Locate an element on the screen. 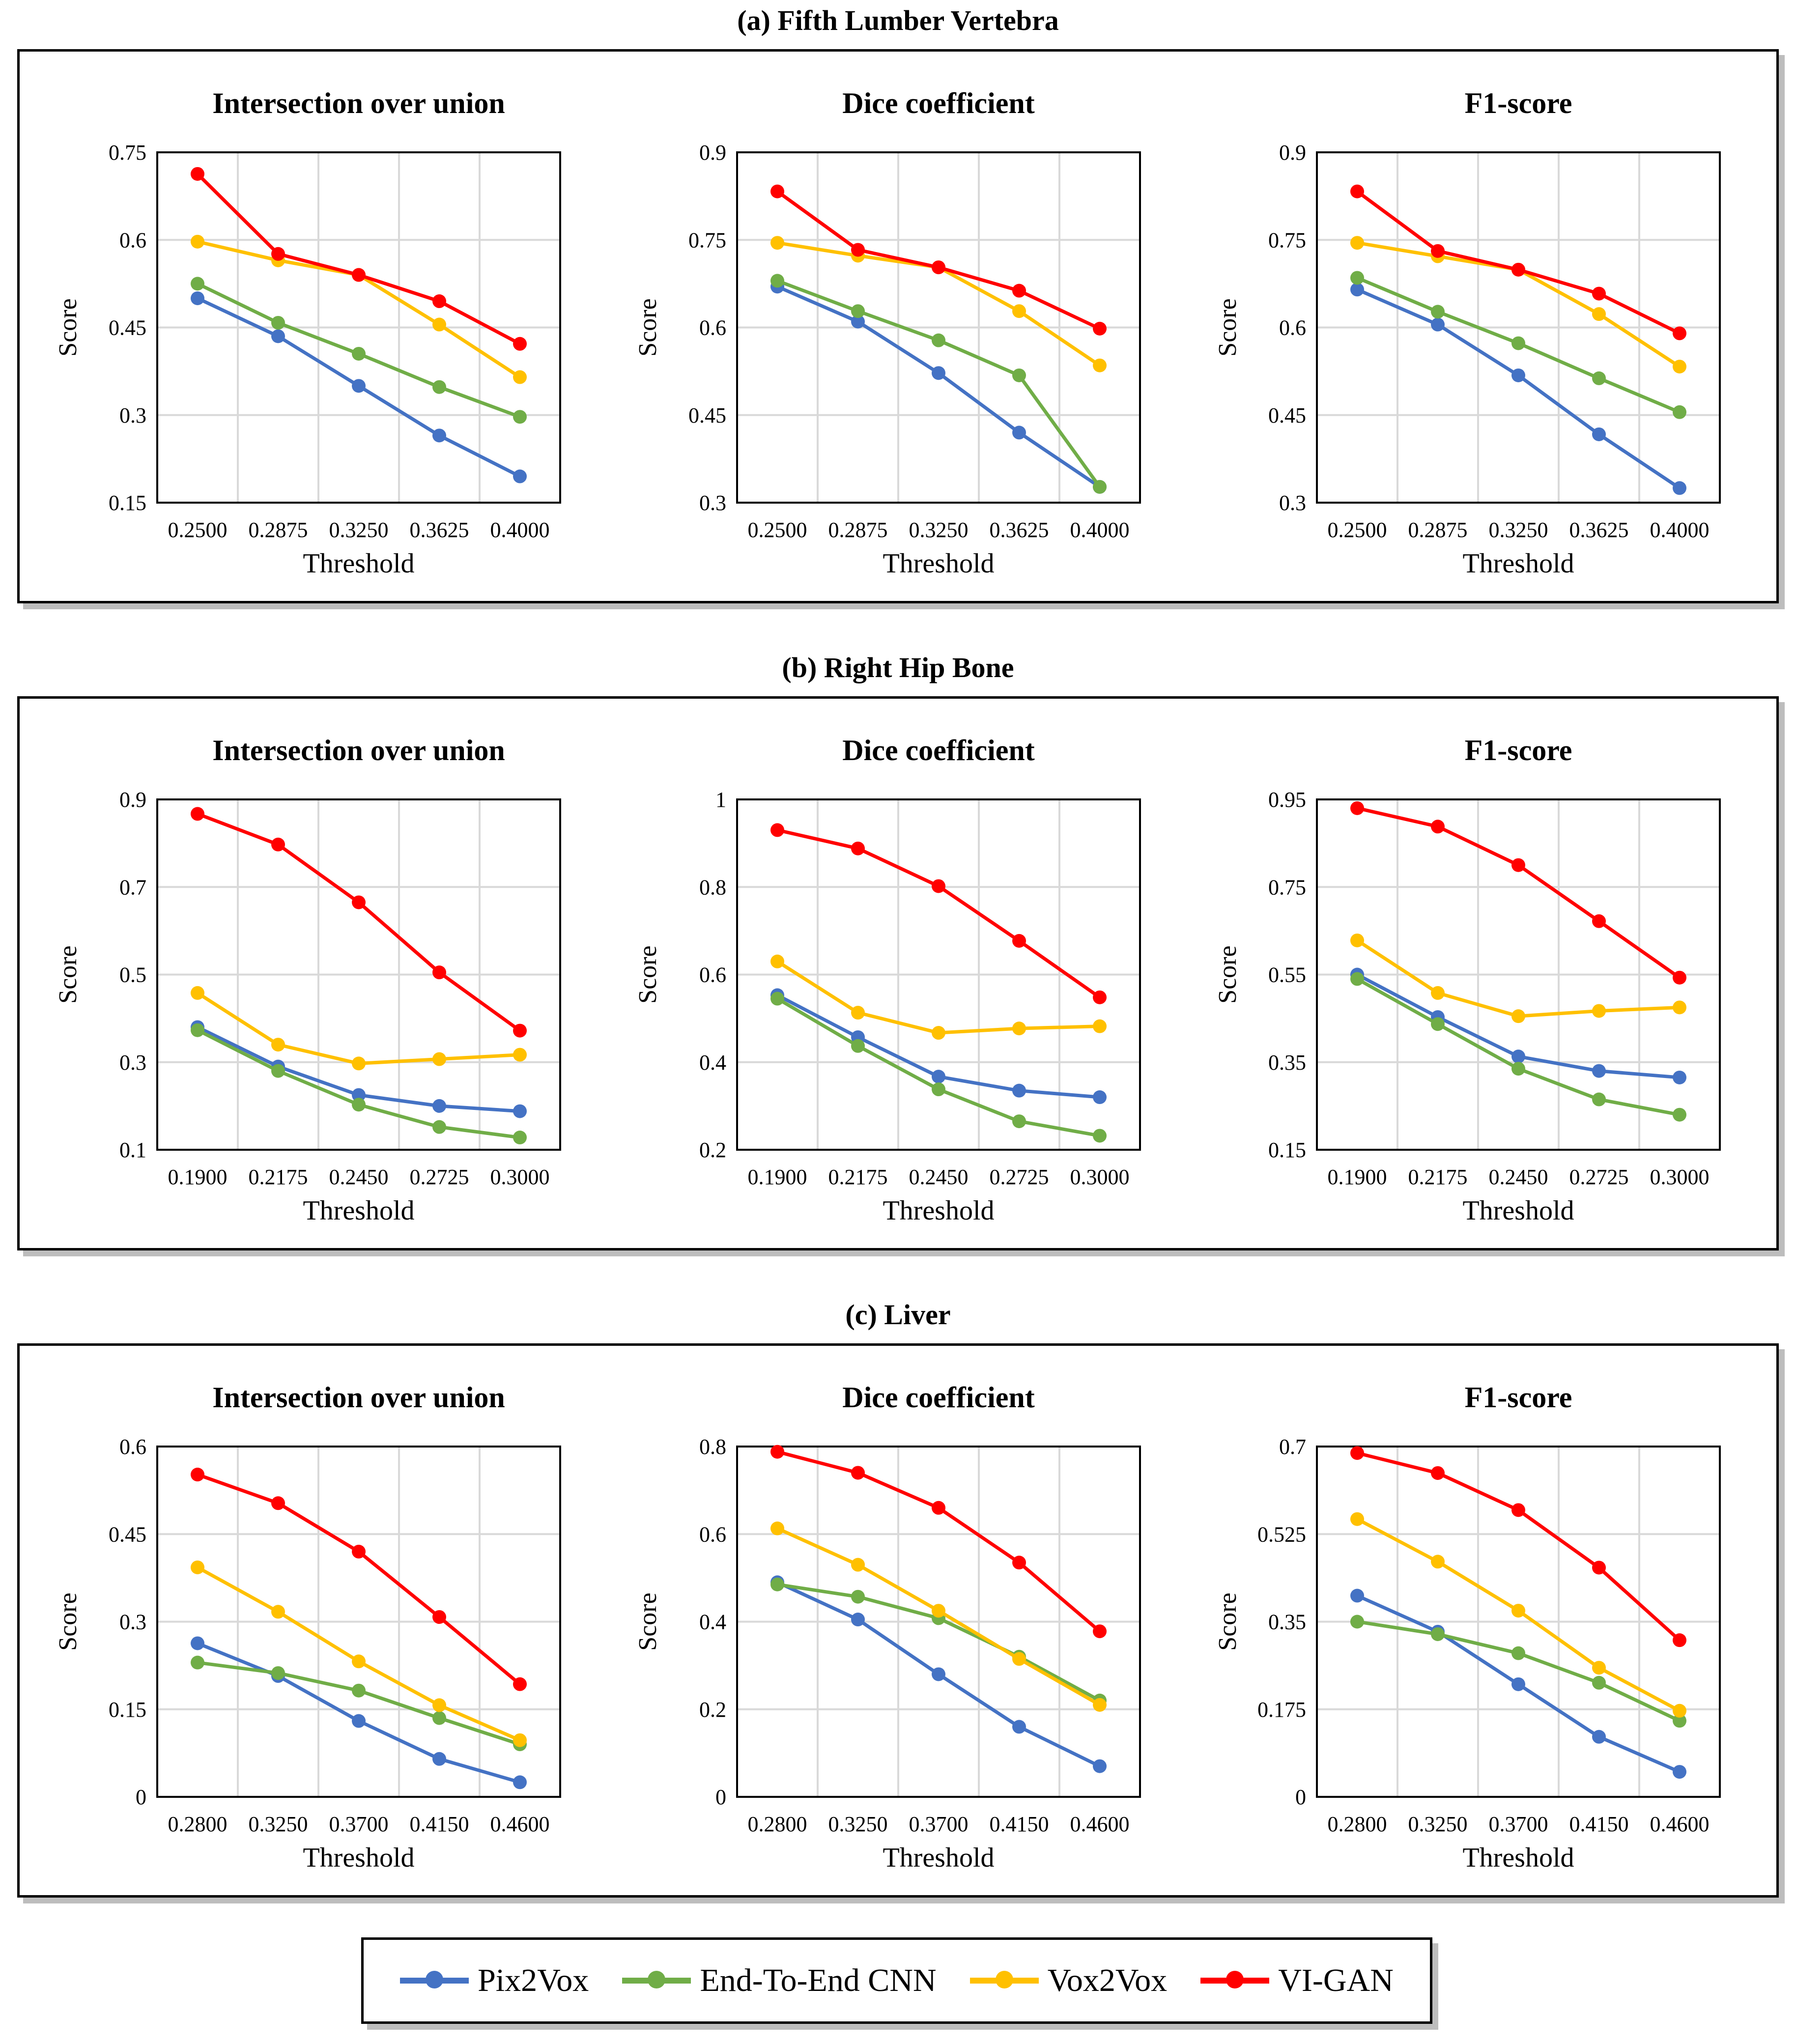  x-tick-label: 0.4000 is located at coordinates (520, 530).